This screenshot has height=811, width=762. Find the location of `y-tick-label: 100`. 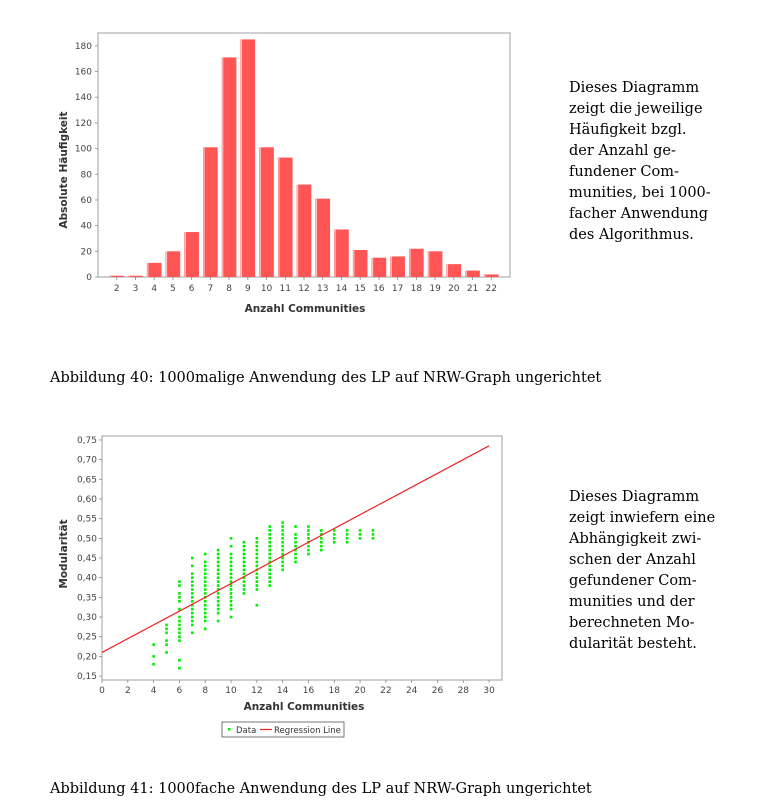

y-tick-label: 100 is located at coordinates (83, 150).